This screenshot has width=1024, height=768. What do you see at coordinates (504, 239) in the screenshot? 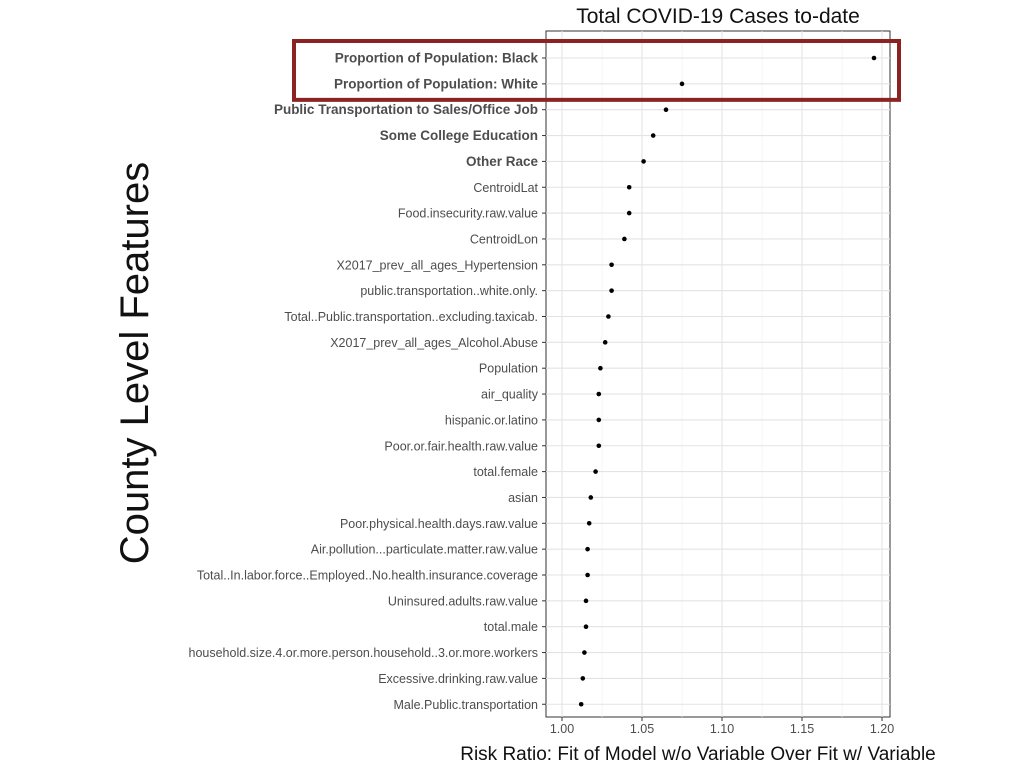
I see `y-tick-label: CentroidLon` at bounding box center [504, 239].